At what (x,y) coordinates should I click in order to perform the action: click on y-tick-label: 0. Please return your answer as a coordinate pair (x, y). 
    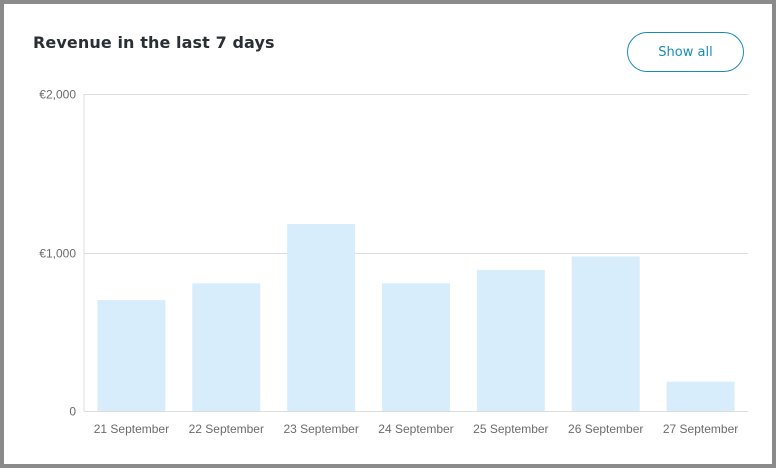
    Looking at the image, I should click on (72, 412).